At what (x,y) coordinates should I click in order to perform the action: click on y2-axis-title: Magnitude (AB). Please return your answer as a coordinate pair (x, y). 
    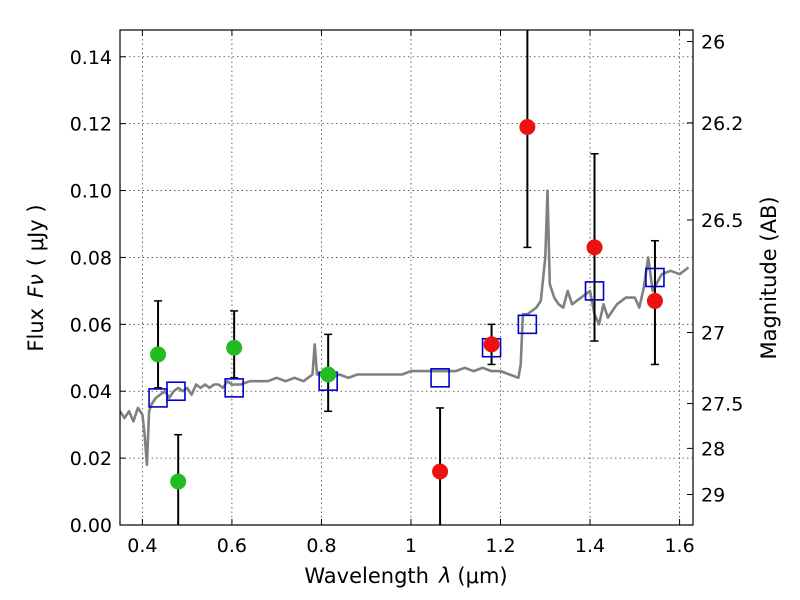
    Looking at the image, I should click on (769, 277).